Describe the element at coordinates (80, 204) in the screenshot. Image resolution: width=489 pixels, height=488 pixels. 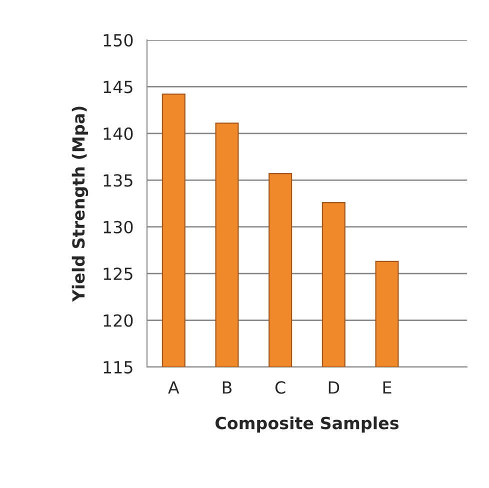
I see `y-axis-title: Yield Strength (Mpa)` at that location.